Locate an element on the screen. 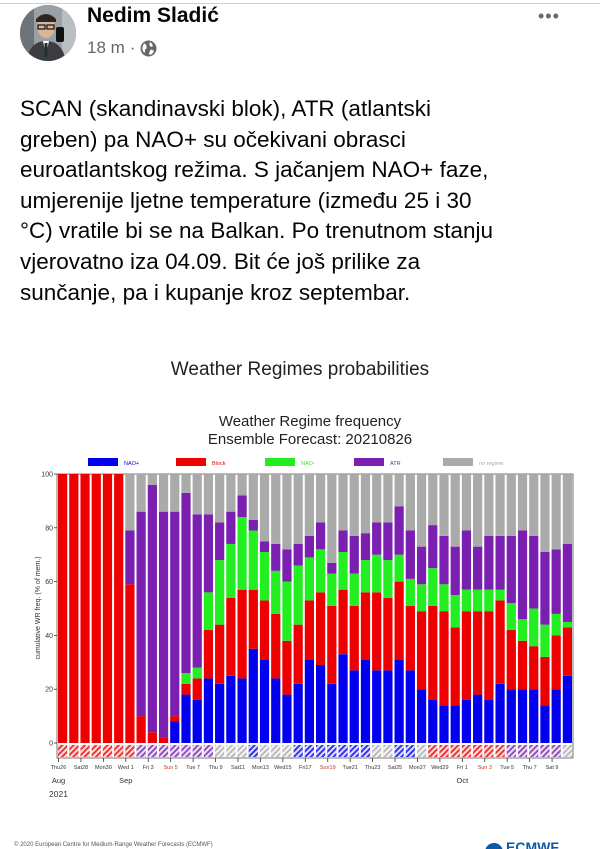 The height and width of the screenshot is (849, 600). year-label: 2021 is located at coordinates (58, 794).